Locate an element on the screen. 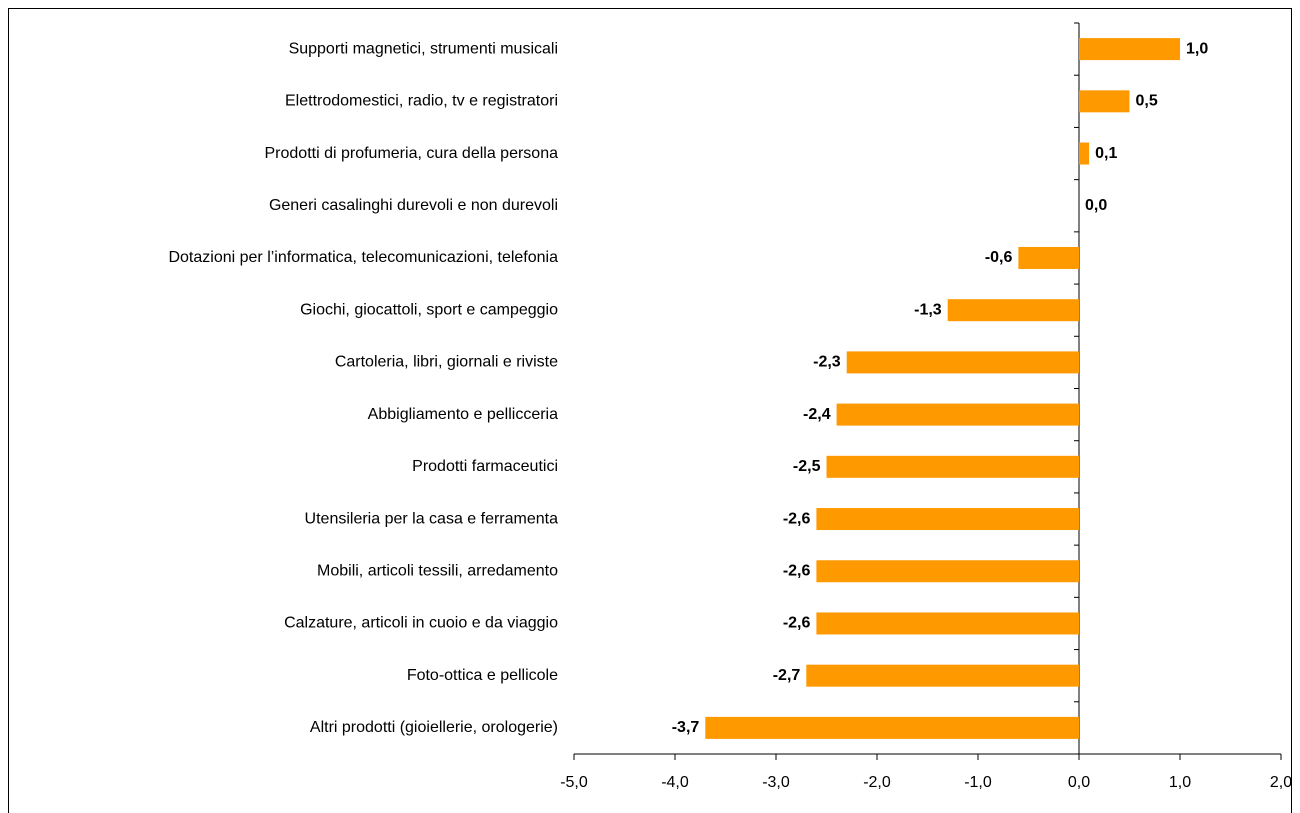 The height and width of the screenshot is (813, 1300). x-tick-label: 2,0 is located at coordinates (1281, 782).